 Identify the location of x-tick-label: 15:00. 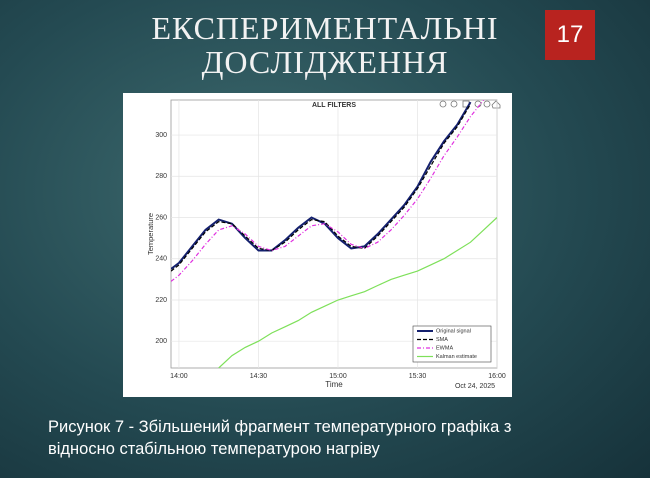
(338, 376).